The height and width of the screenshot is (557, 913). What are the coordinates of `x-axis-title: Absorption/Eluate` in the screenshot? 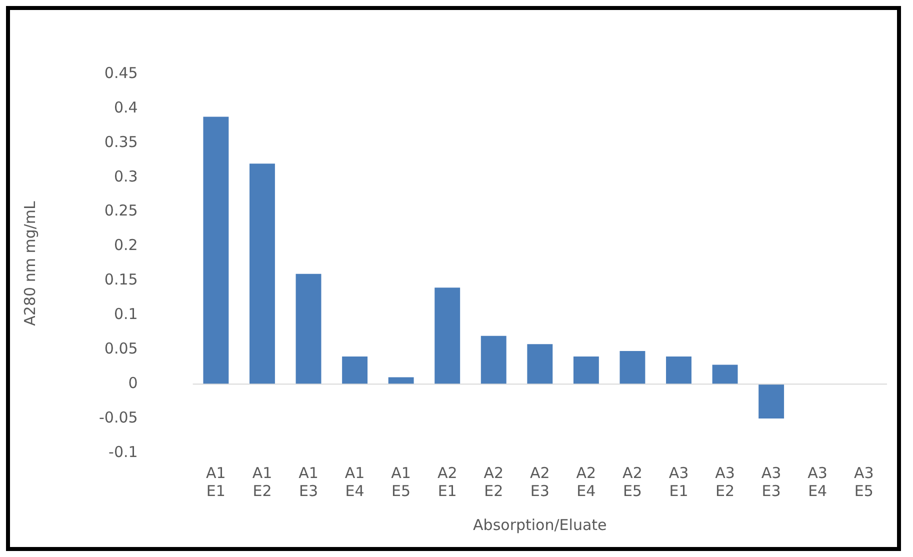 It's located at (540, 525).